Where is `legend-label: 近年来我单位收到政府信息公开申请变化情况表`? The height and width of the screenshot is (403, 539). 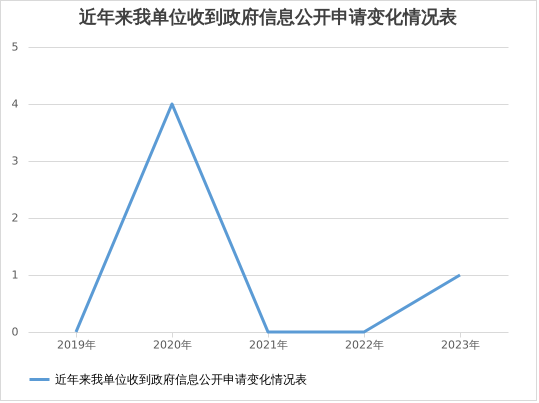
legend-label: 近年来我单位收到政府信息公开申请变化情况表 is located at coordinates (181, 379).